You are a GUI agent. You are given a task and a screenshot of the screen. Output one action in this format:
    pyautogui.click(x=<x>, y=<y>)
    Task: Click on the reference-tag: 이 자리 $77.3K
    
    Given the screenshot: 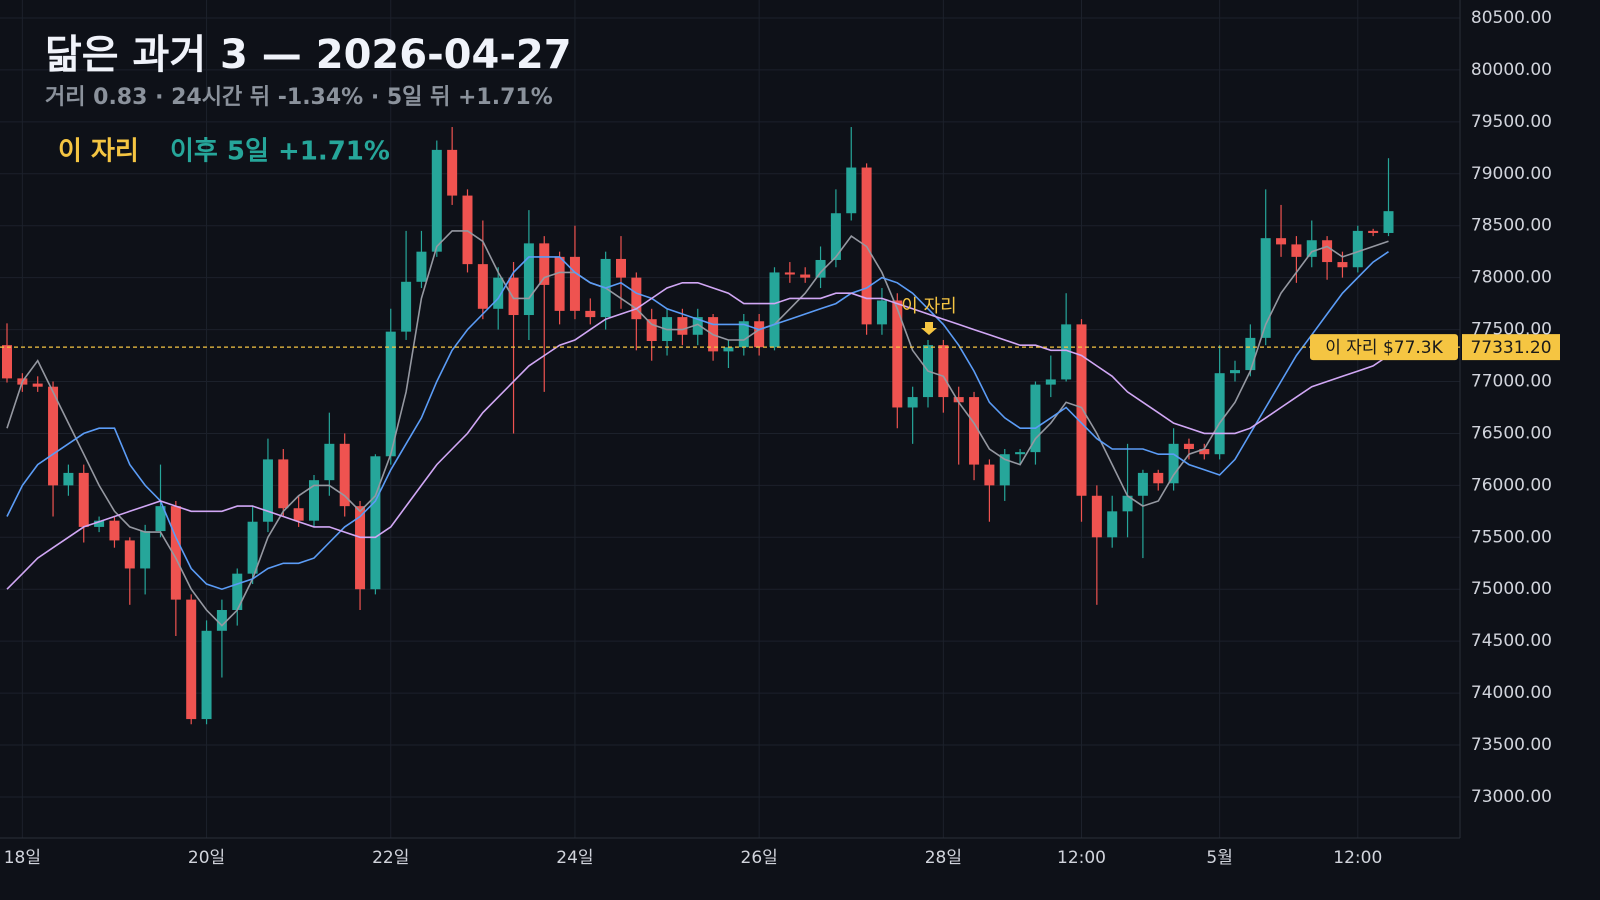 What is the action you would take?
    pyautogui.click(x=1384, y=348)
    